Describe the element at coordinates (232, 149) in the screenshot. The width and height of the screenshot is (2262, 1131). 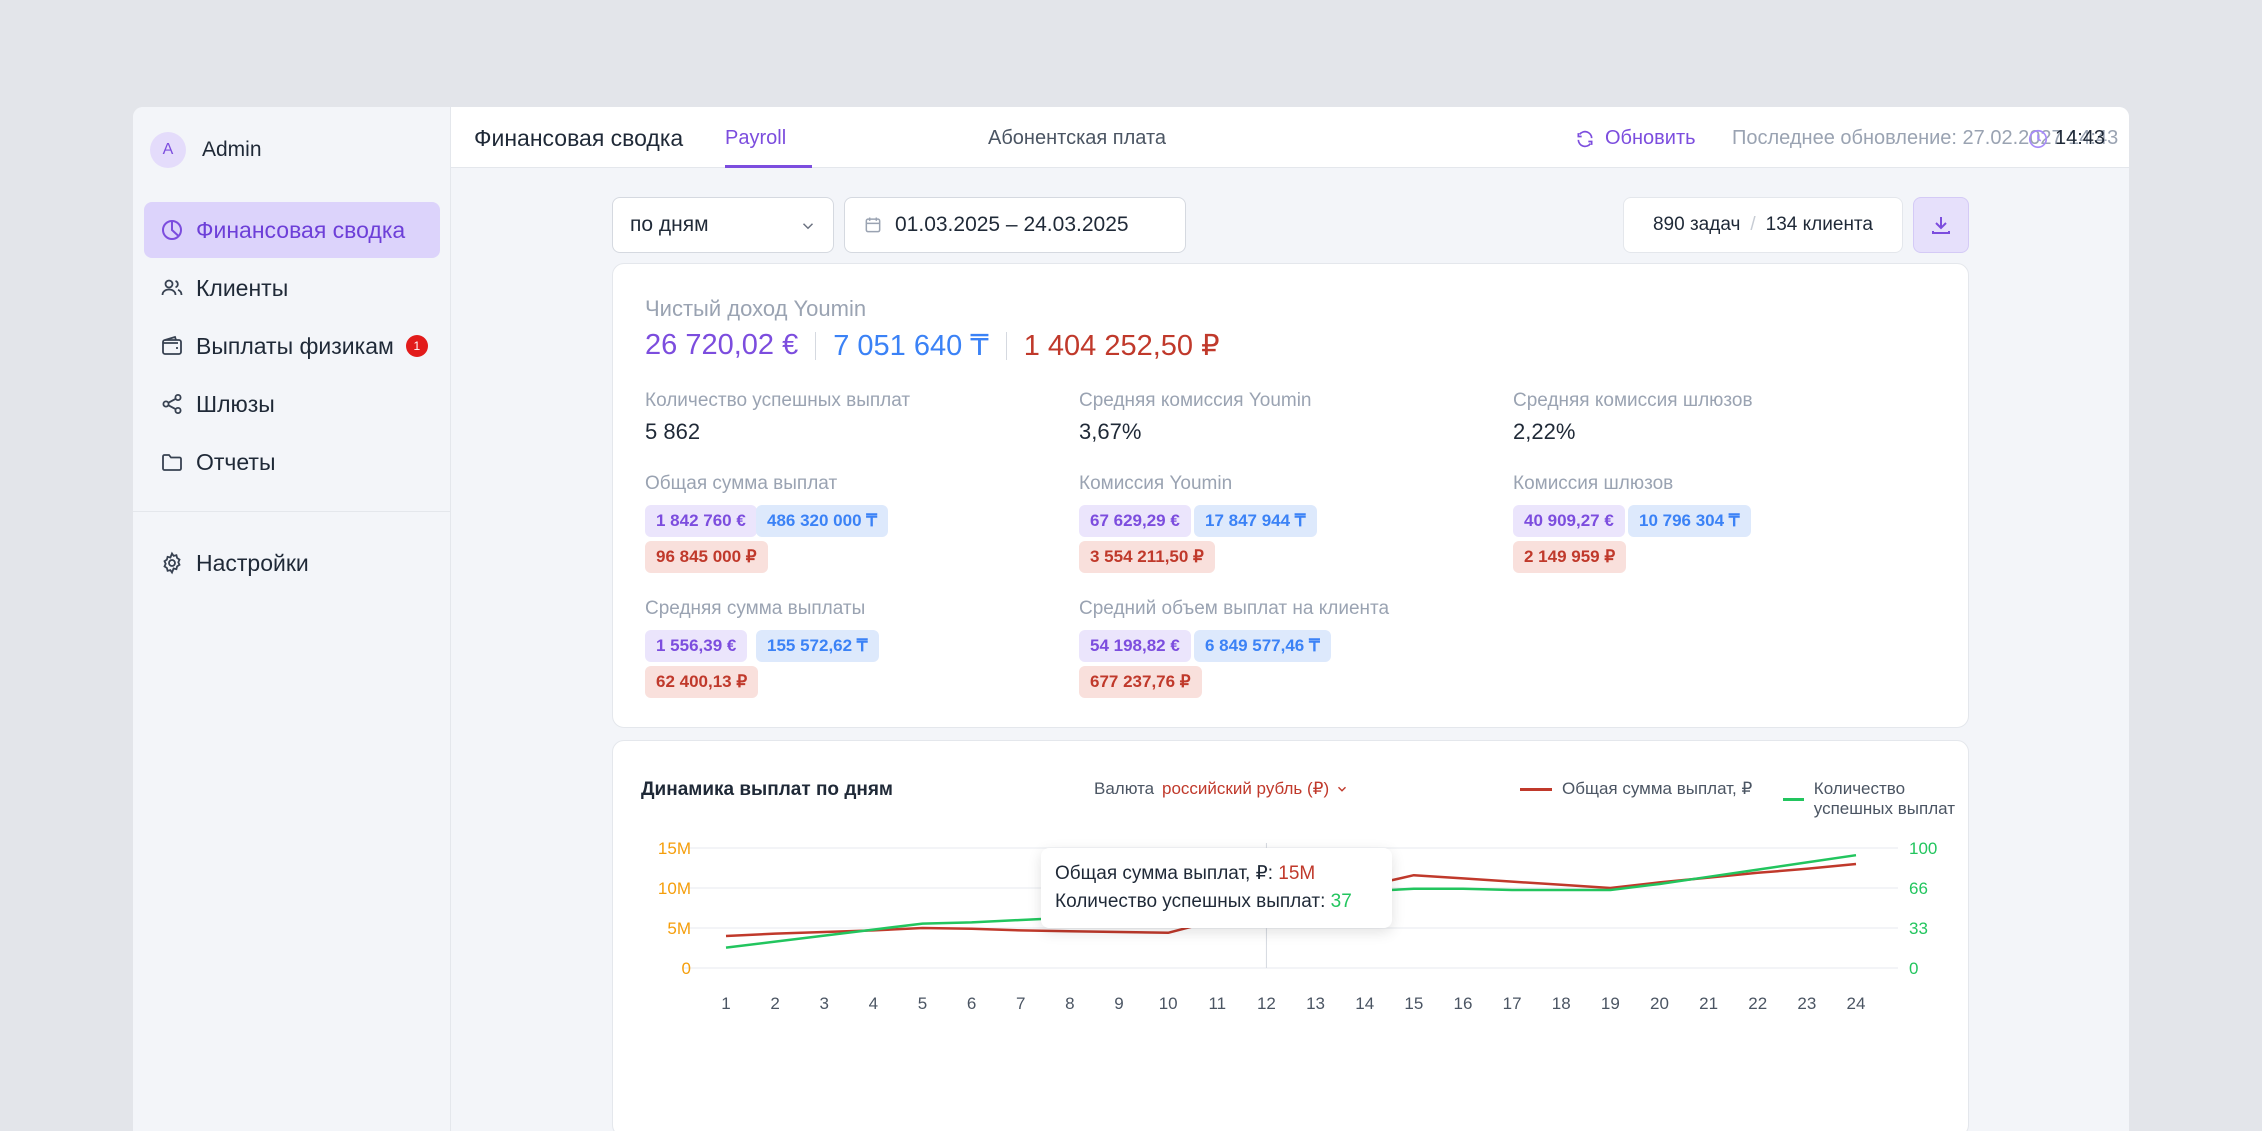
I see `user-name: Admin` at that location.